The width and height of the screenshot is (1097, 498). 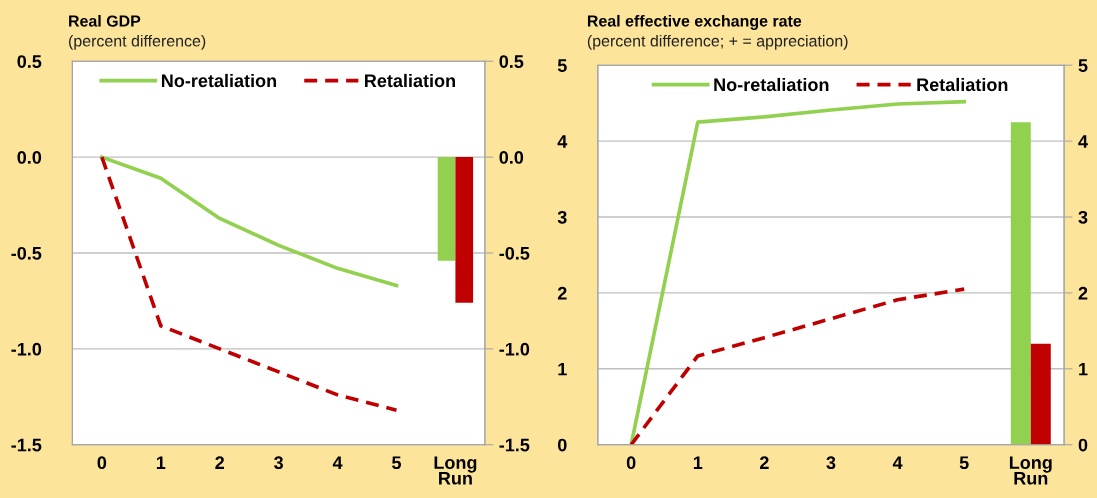 What do you see at coordinates (26, 445) in the screenshot?
I see `y-tick-label: -1.5` at bounding box center [26, 445].